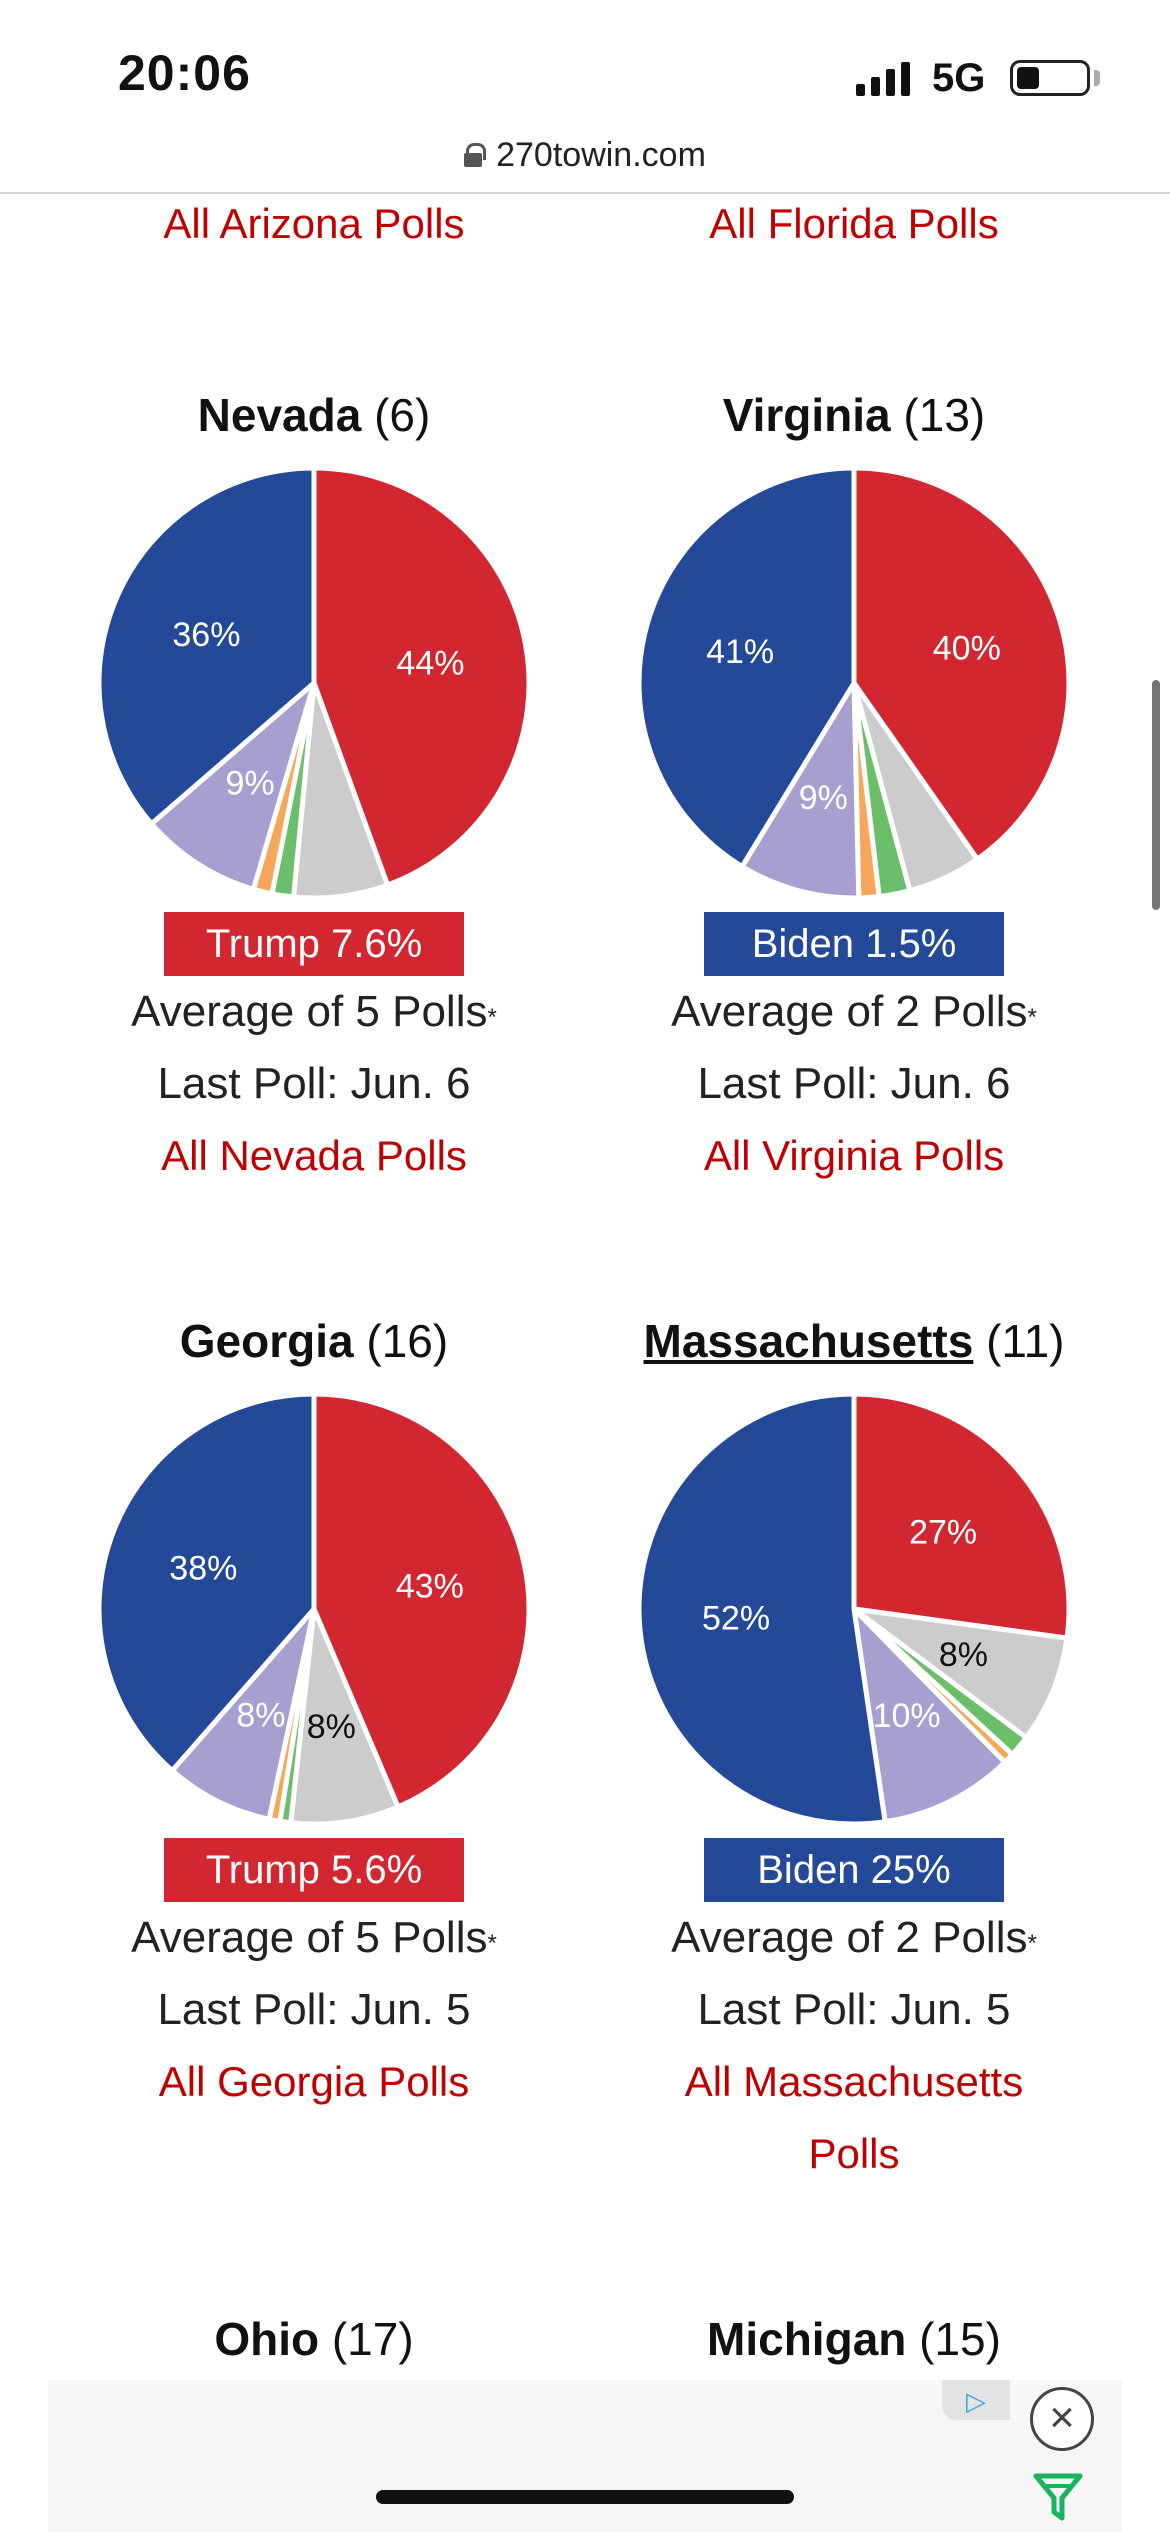 The width and height of the screenshot is (1170, 2532). What do you see at coordinates (854, 2117) in the screenshot?
I see `all-massachusetts-polls-link: All Massachusetts Polls` at bounding box center [854, 2117].